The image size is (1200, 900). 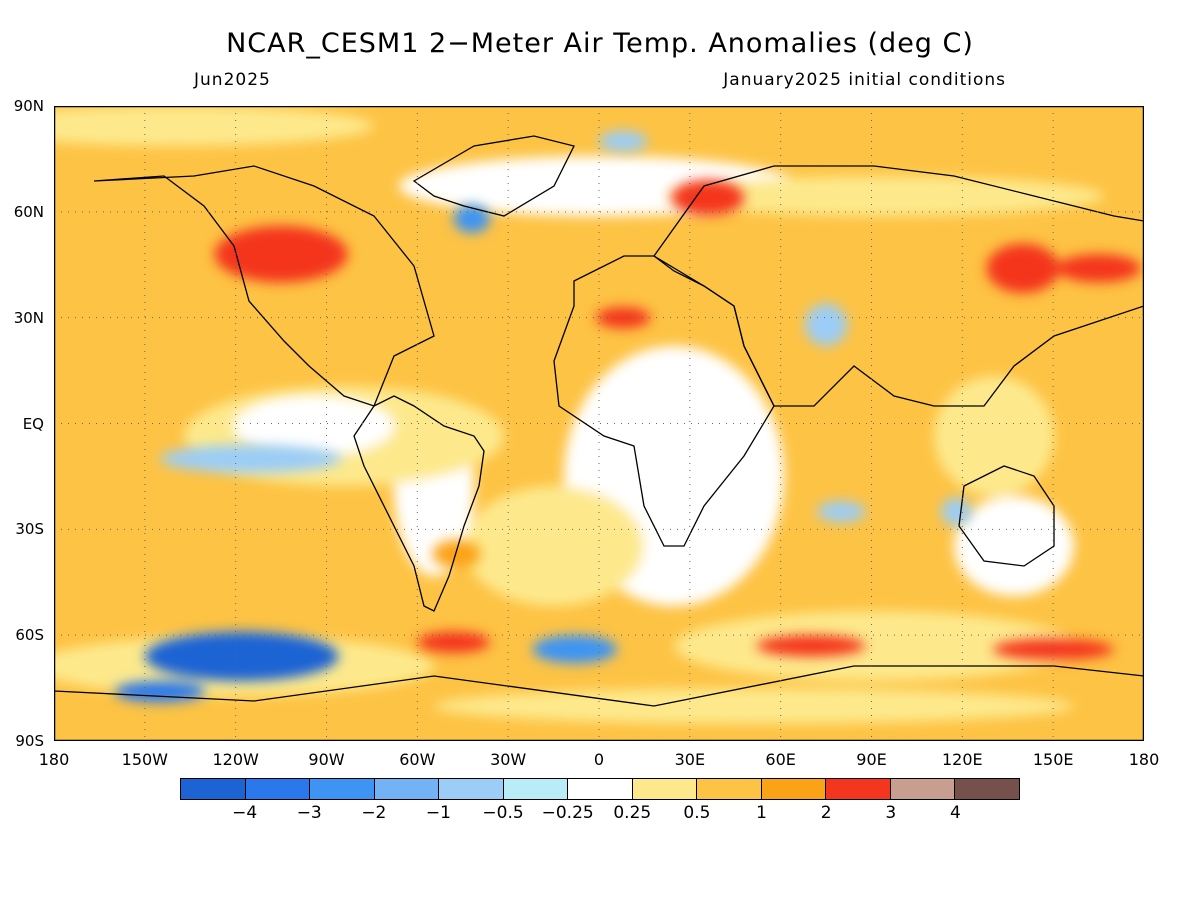 I want to click on lat-tick-label: 30S, so click(x=29, y=529).